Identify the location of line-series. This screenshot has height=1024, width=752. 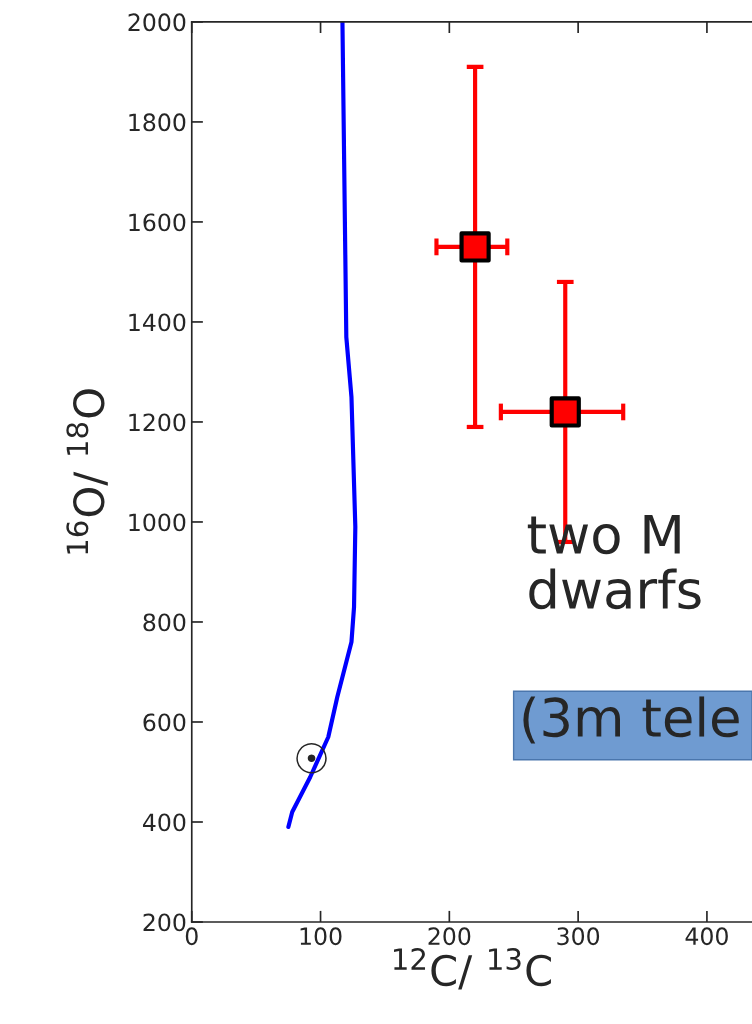
(322, 425).